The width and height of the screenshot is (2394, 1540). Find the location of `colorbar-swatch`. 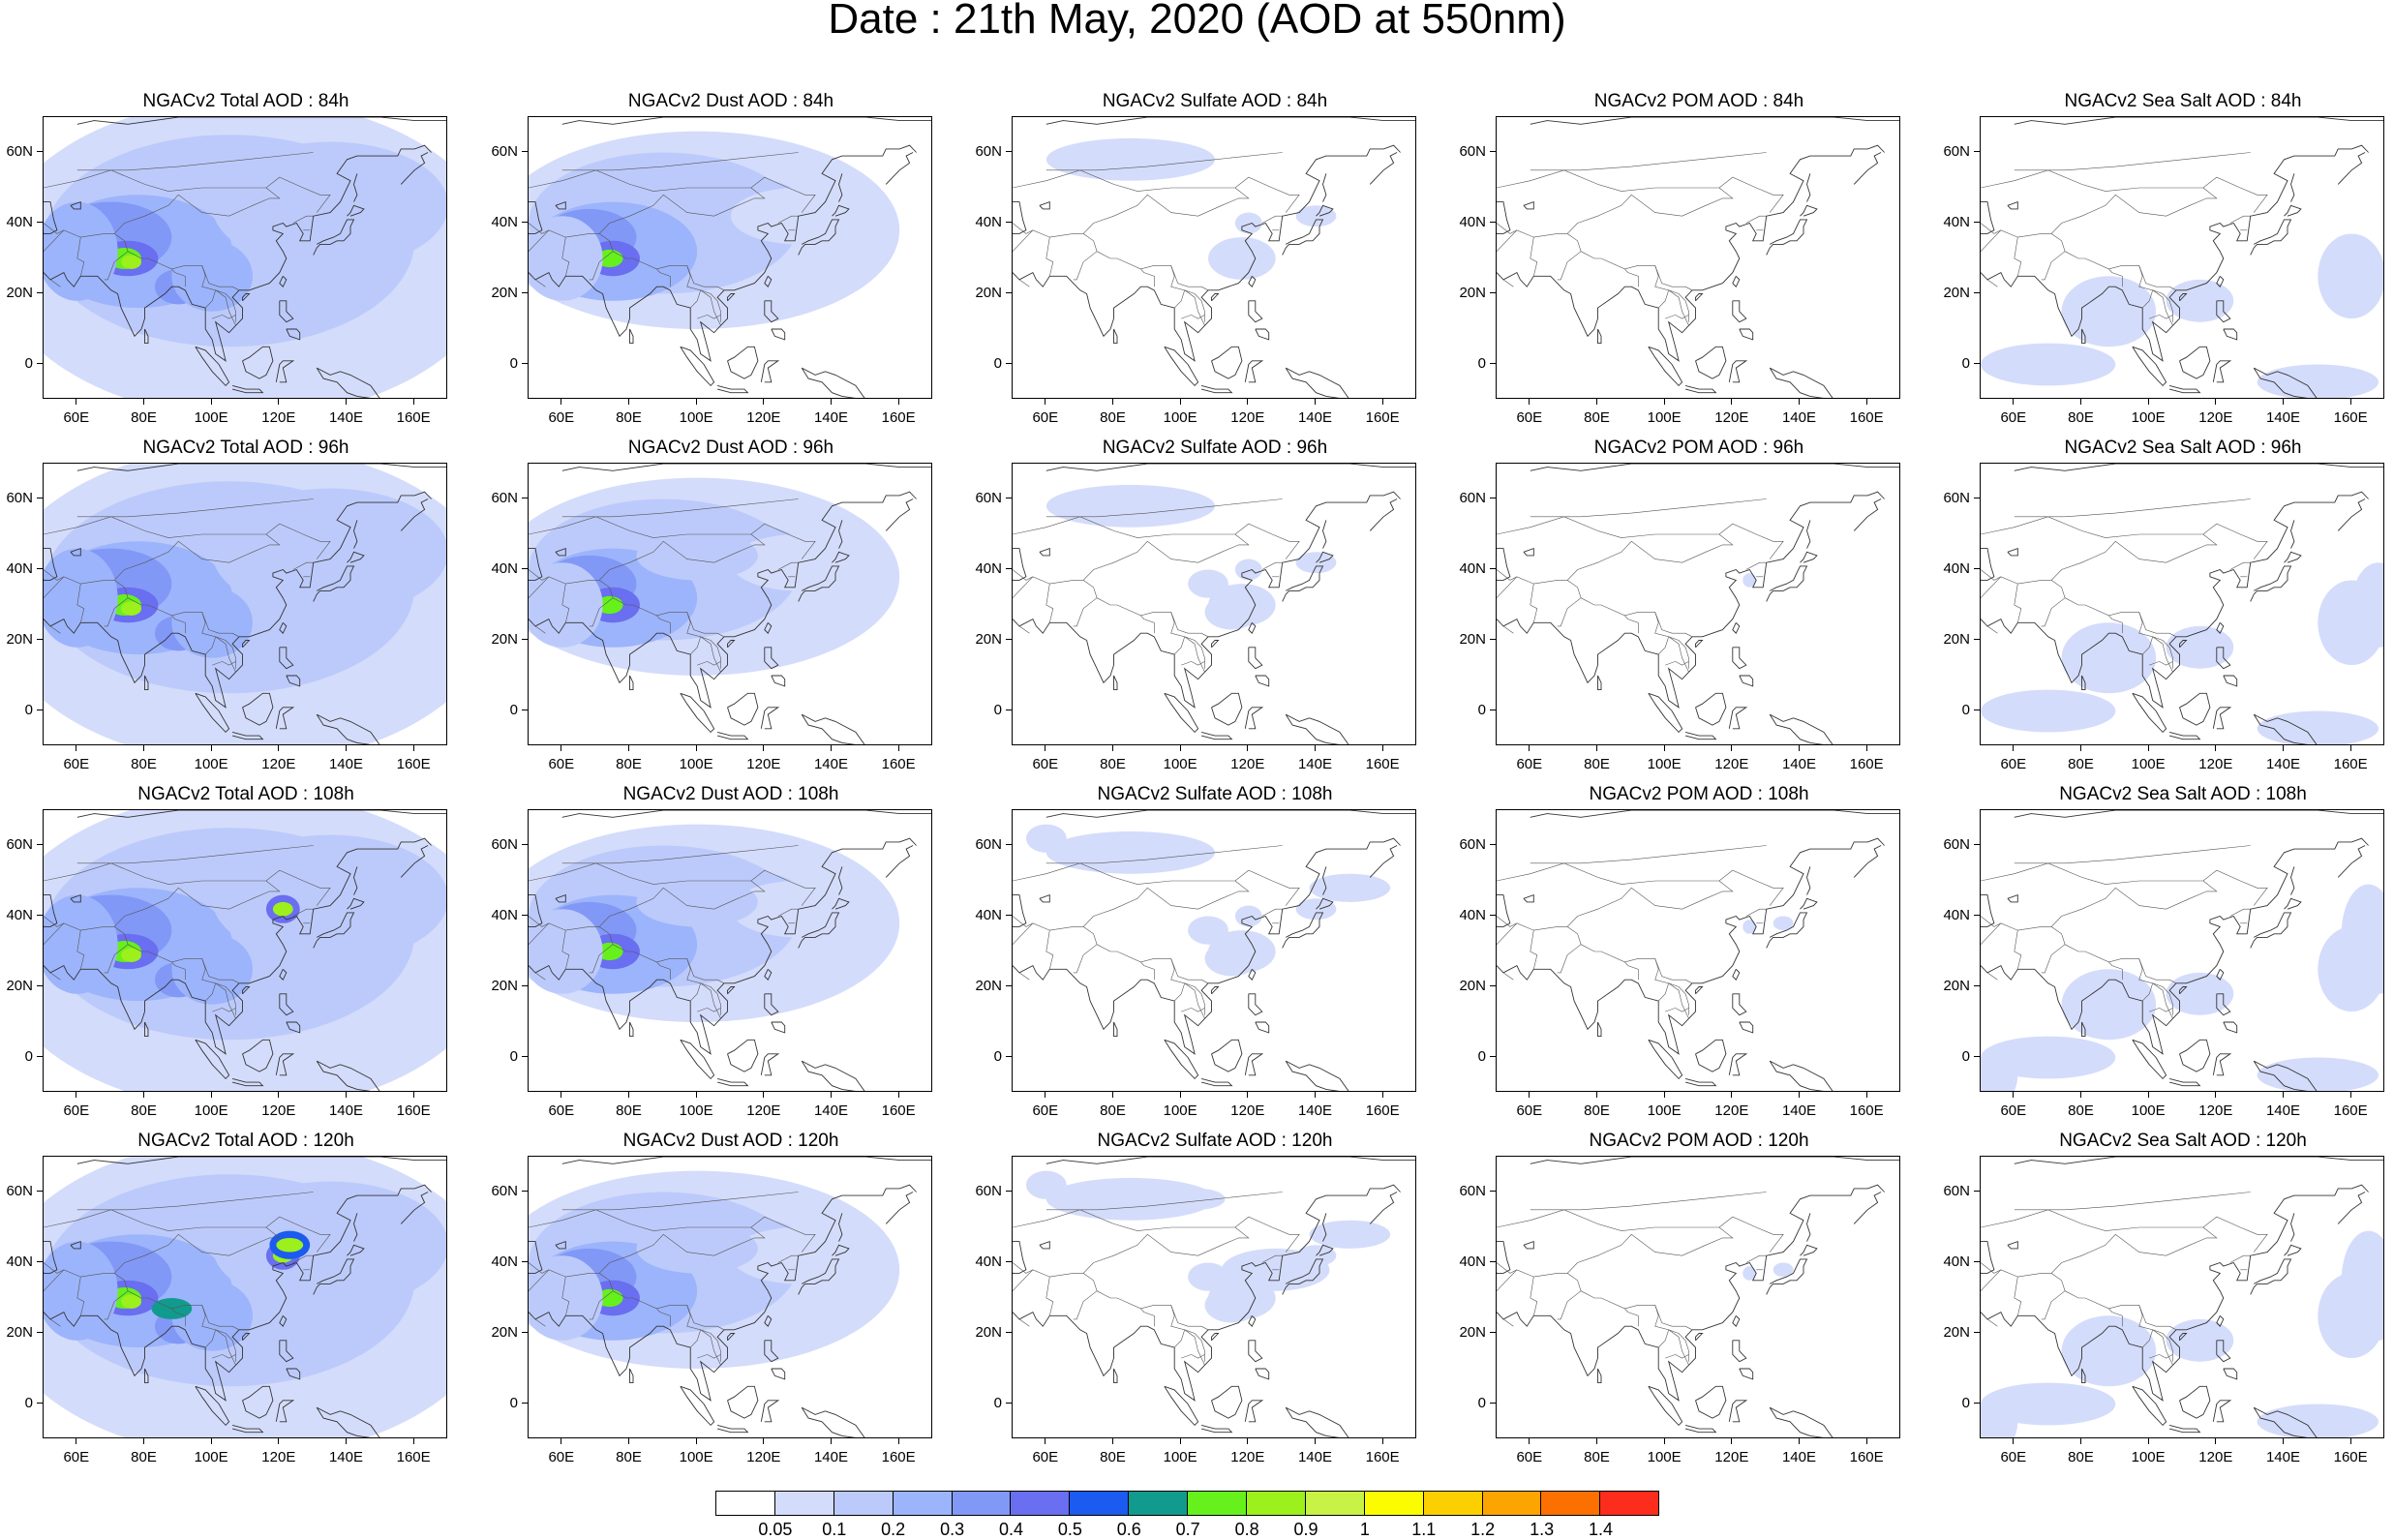

colorbar-swatch is located at coordinates (1630, 1503).